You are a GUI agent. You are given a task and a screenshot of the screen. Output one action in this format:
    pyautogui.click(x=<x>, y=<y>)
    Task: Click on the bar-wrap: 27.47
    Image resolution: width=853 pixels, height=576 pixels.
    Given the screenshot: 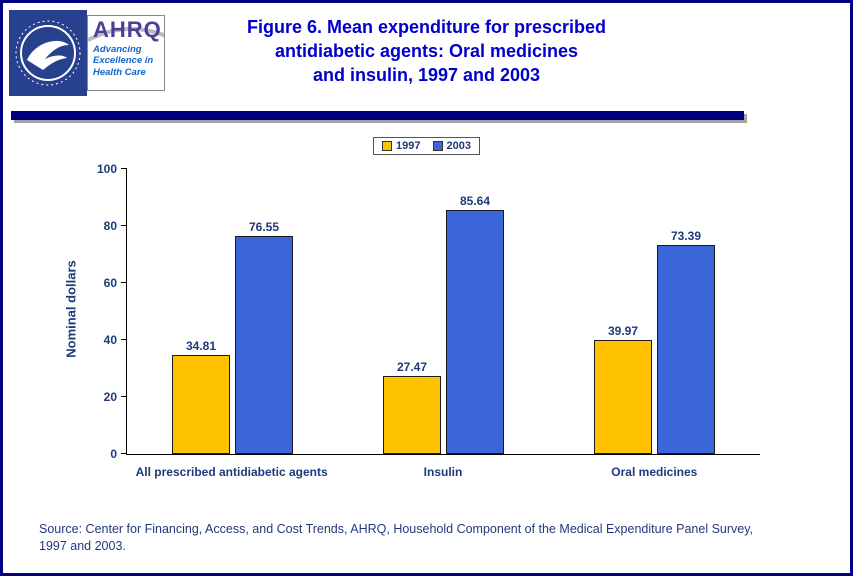 What is the action you would take?
    pyautogui.click(x=412, y=311)
    